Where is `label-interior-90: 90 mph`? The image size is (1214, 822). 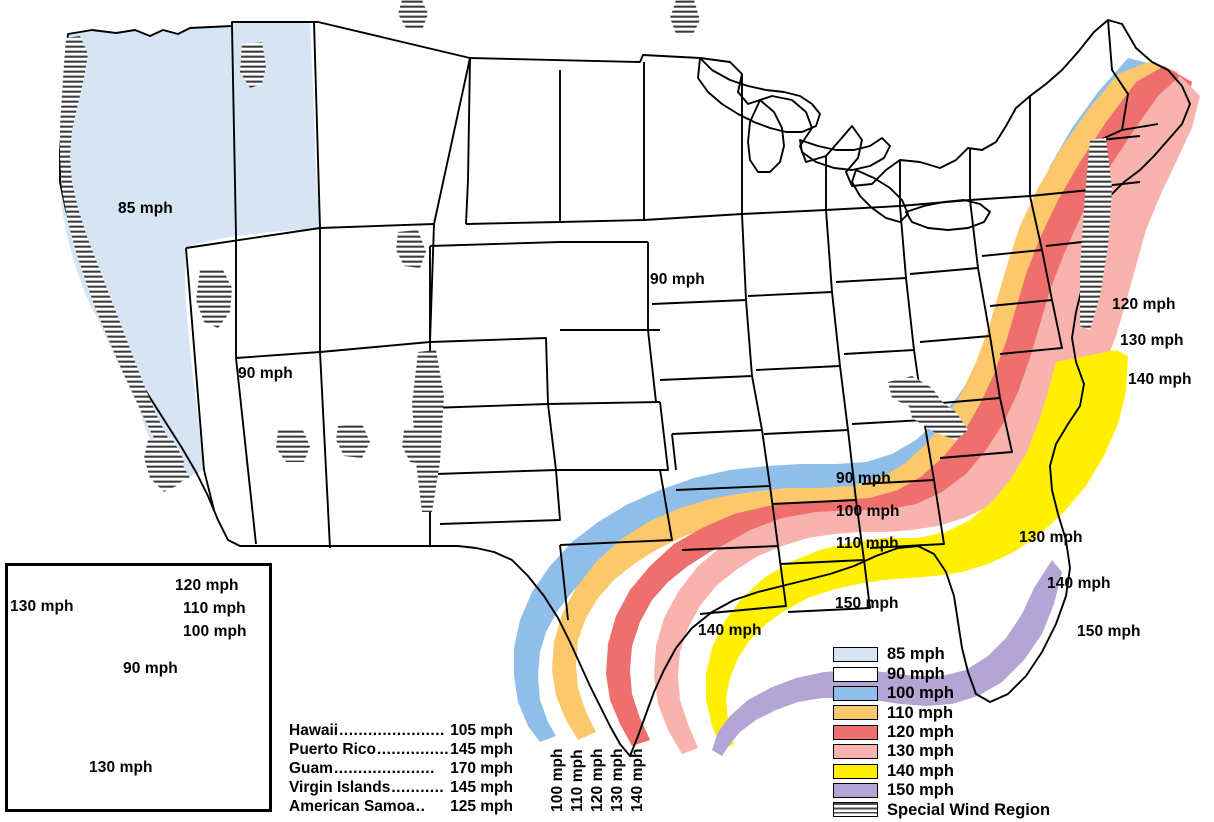
label-interior-90: 90 mph is located at coordinates (265, 373).